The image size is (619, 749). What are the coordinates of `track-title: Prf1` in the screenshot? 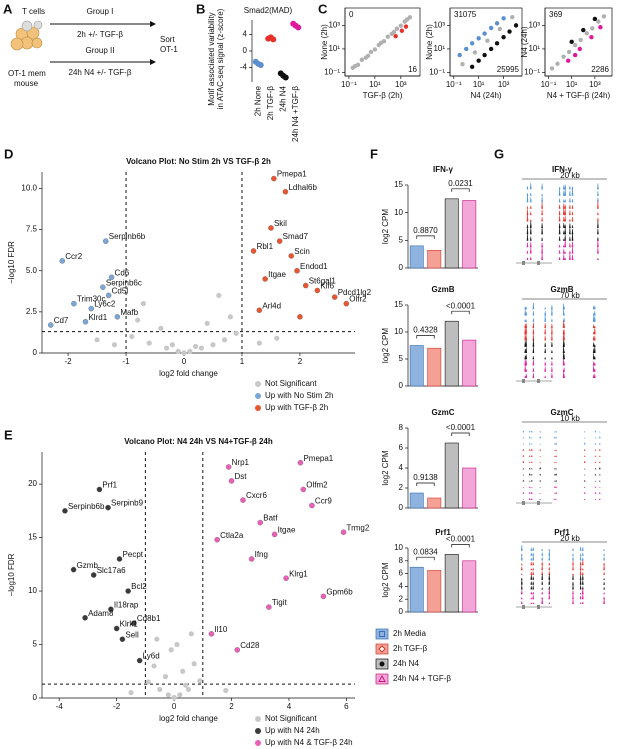 It's located at (562, 532).